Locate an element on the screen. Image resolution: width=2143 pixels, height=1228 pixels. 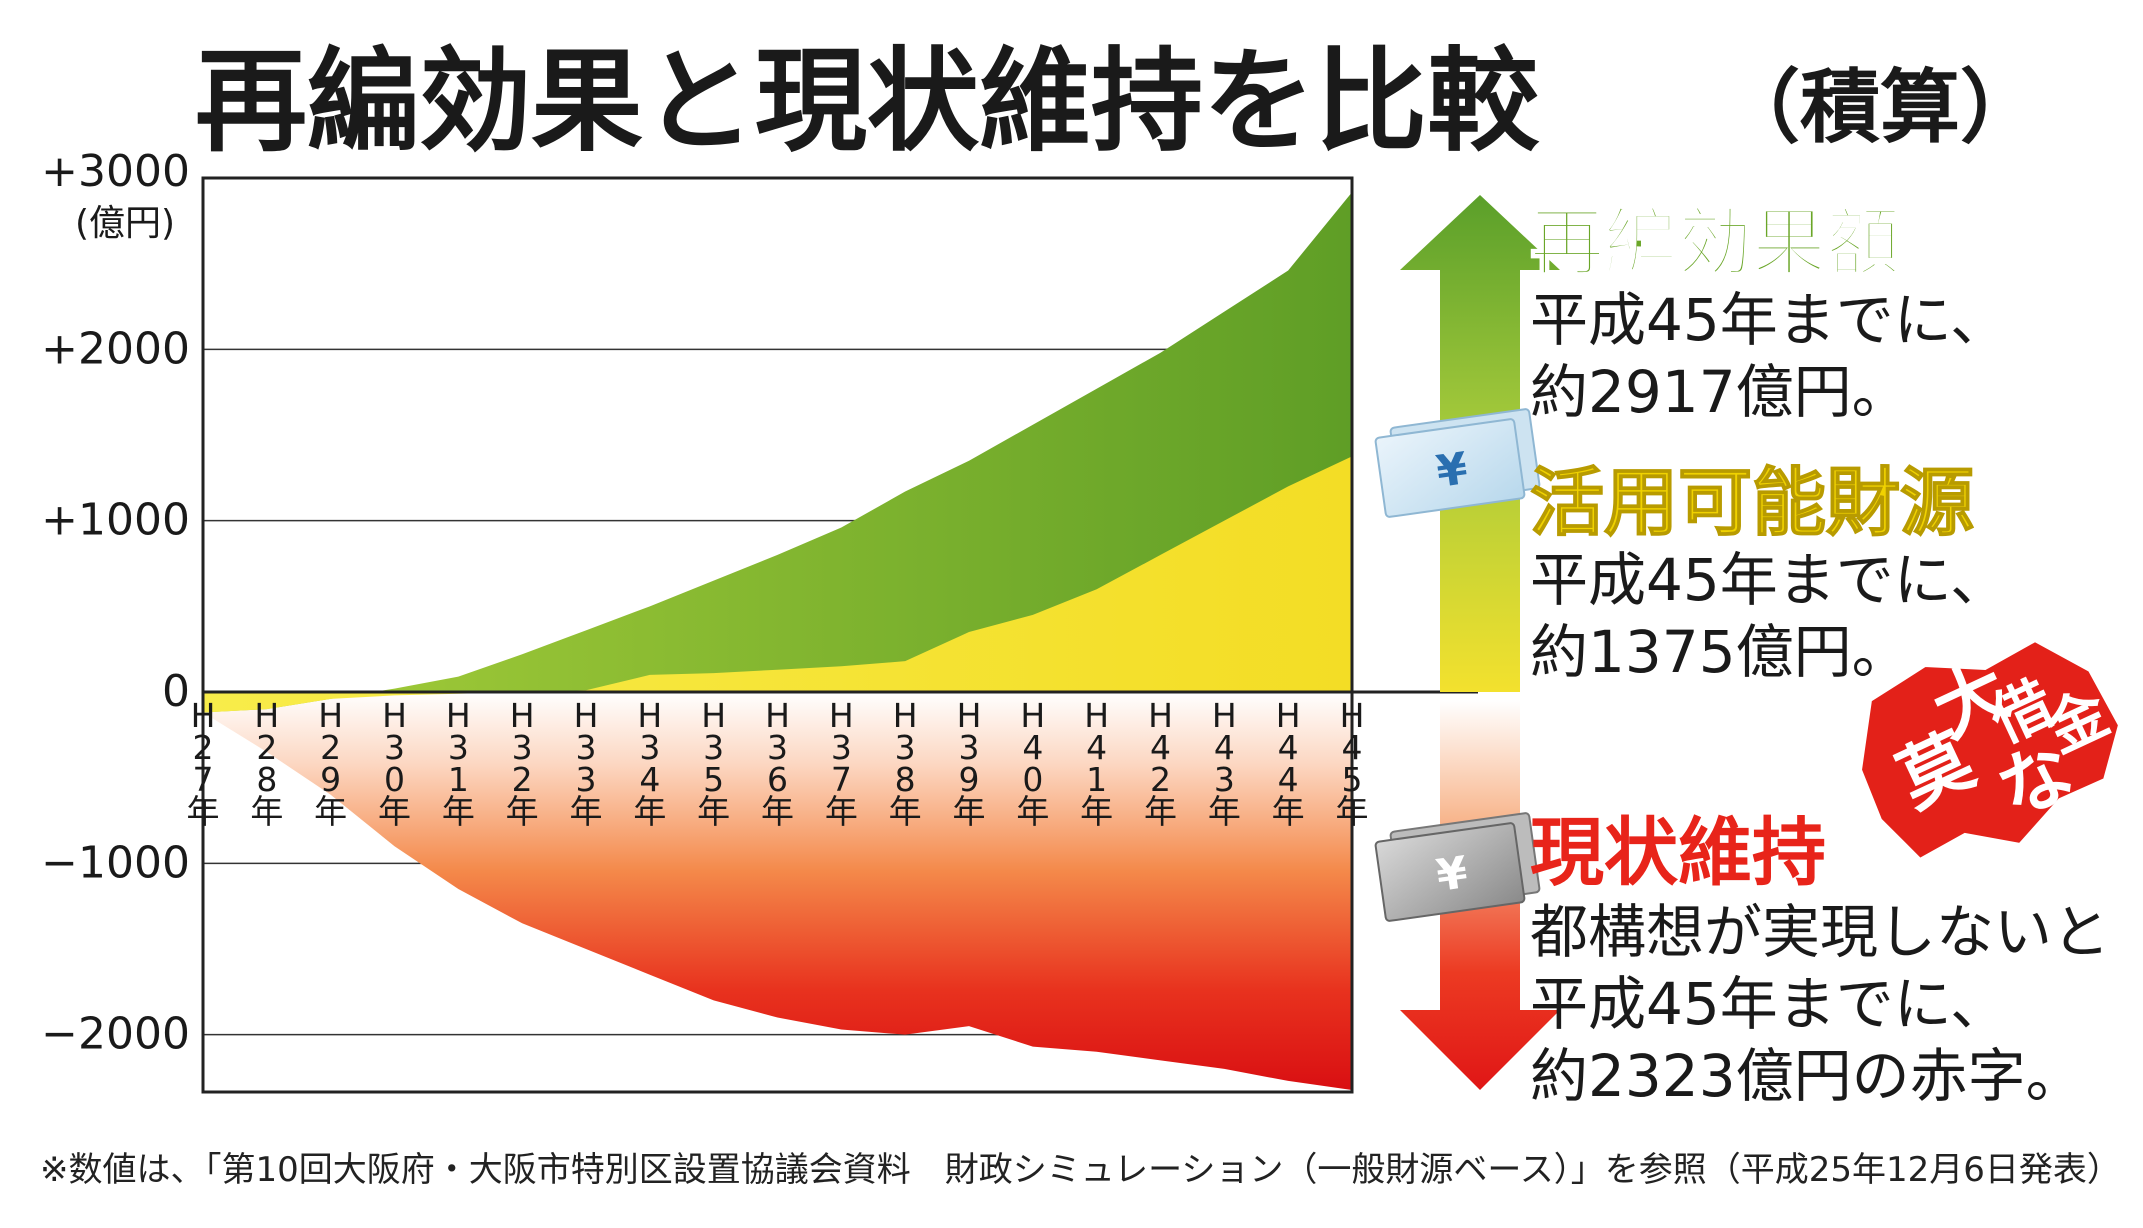
y-tick-label: +1000 is located at coordinates (115, 520).